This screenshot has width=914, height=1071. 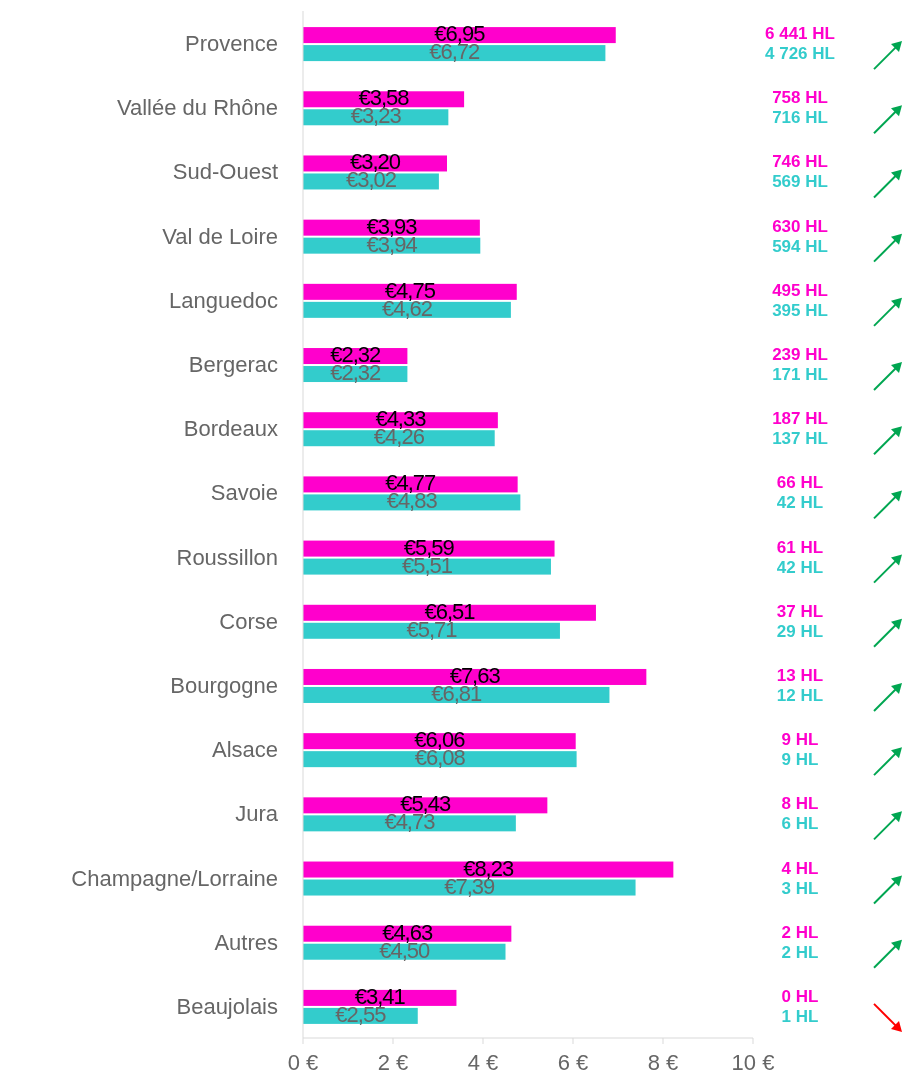 What do you see at coordinates (800, 483) in the screenshot?
I see `text: 66 HL` at bounding box center [800, 483].